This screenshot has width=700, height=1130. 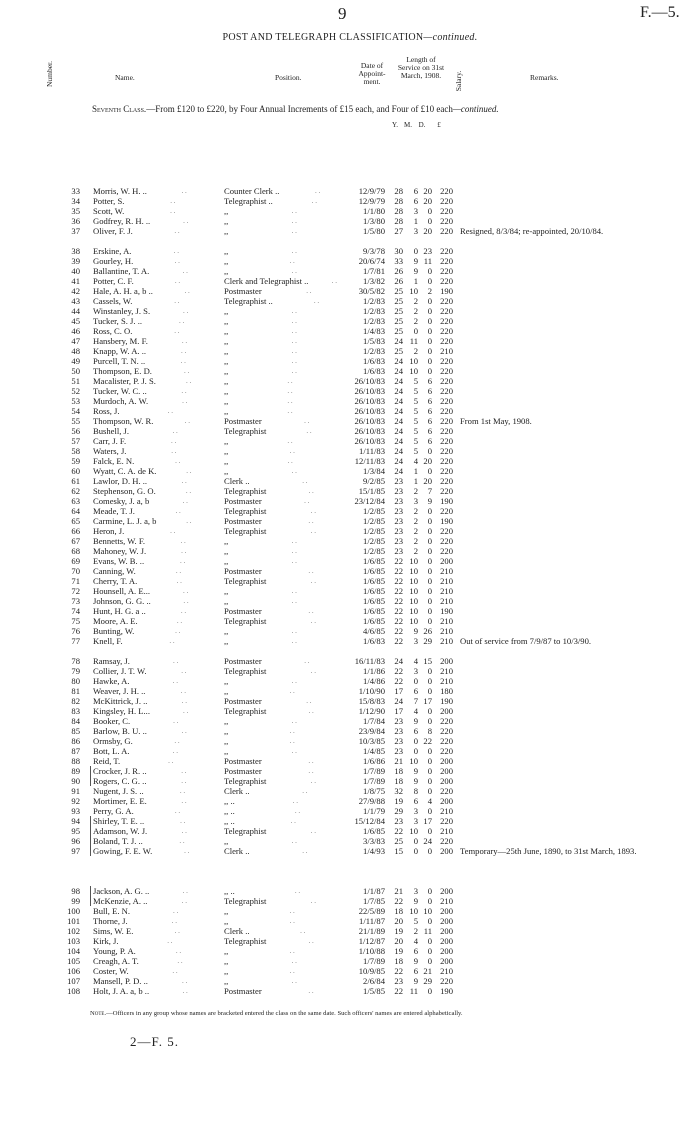 What do you see at coordinates (398, 691) in the screenshot?
I see `cell-y: 17` at bounding box center [398, 691].